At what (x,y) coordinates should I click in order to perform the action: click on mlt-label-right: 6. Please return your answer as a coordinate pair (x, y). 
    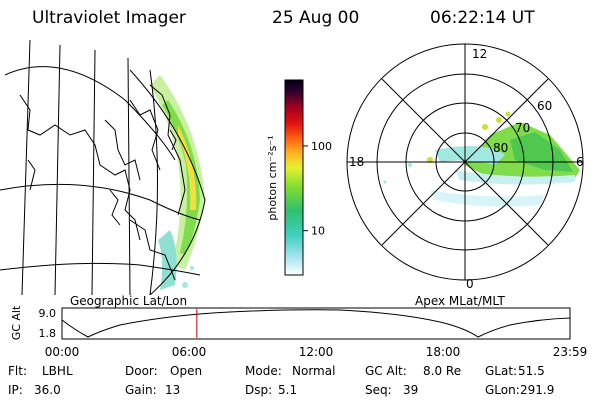
    Looking at the image, I should click on (580, 162).